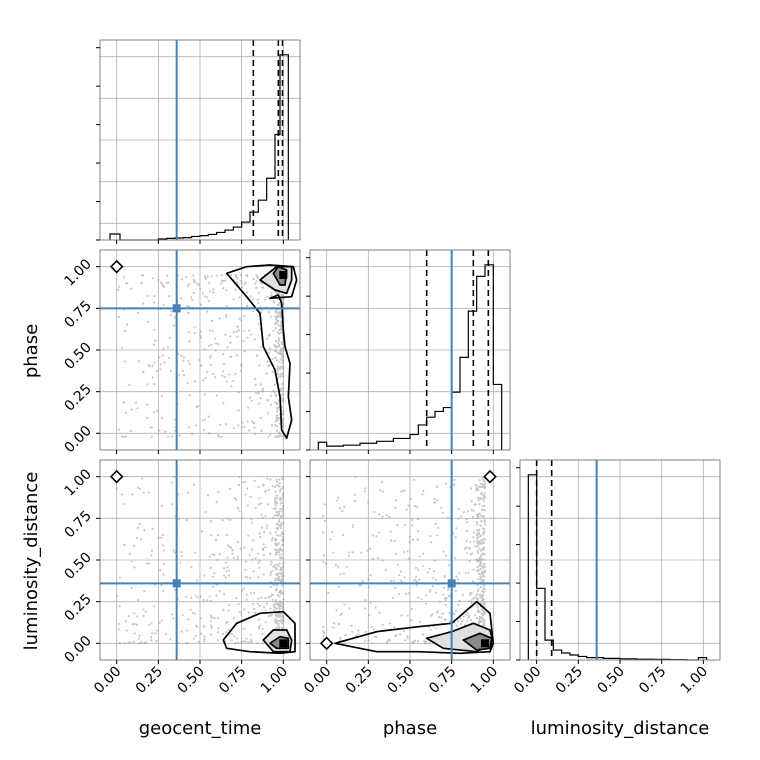 The image size is (760, 760). What do you see at coordinates (116, 476) in the screenshot?
I see `scatter-geocent-time-luminosity-distance-outlier-marker` at bounding box center [116, 476].